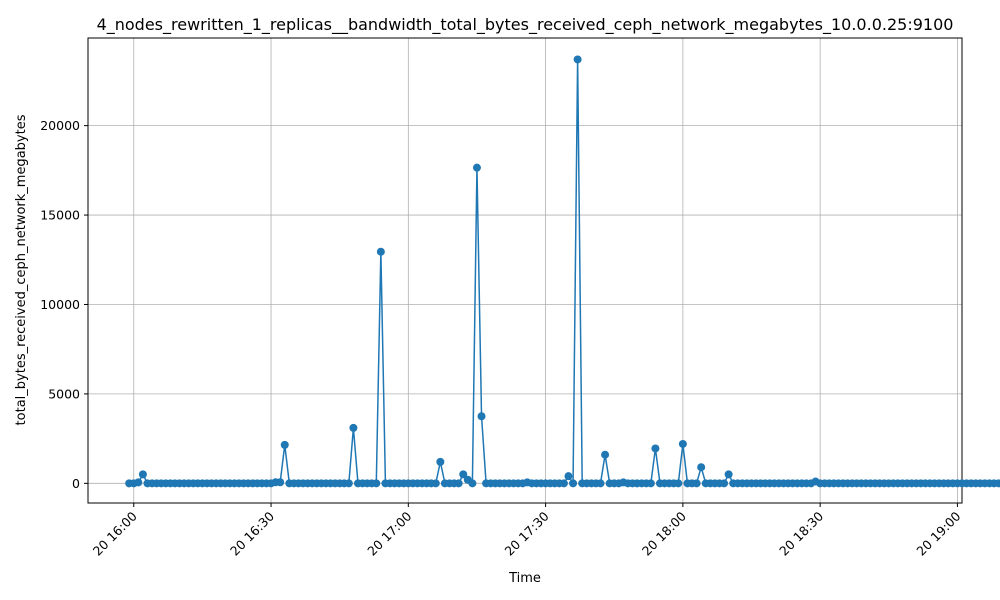 The height and width of the screenshot is (600, 1000). I want to click on y-axis-ticks: 0 5000 10000 15000 20000, so click(64, 304).